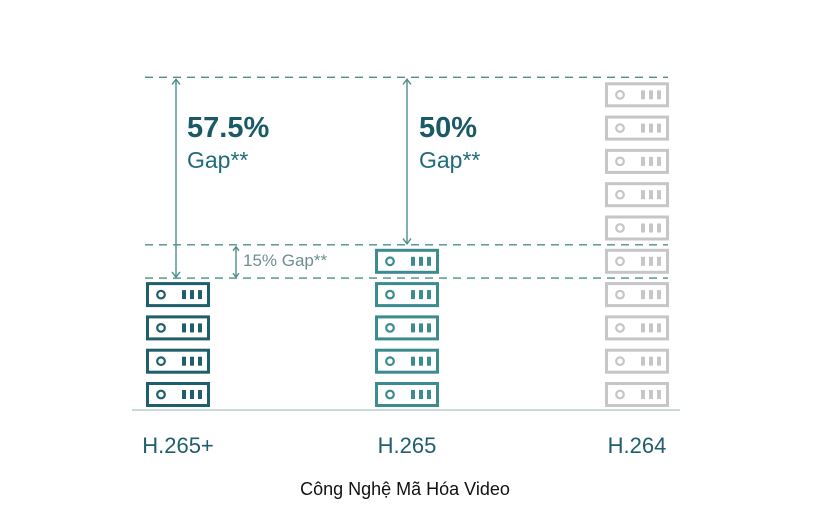  Describe the element at coordinates (407, 161) in the screenshot. I see `gap-arrow-h265` at that location.